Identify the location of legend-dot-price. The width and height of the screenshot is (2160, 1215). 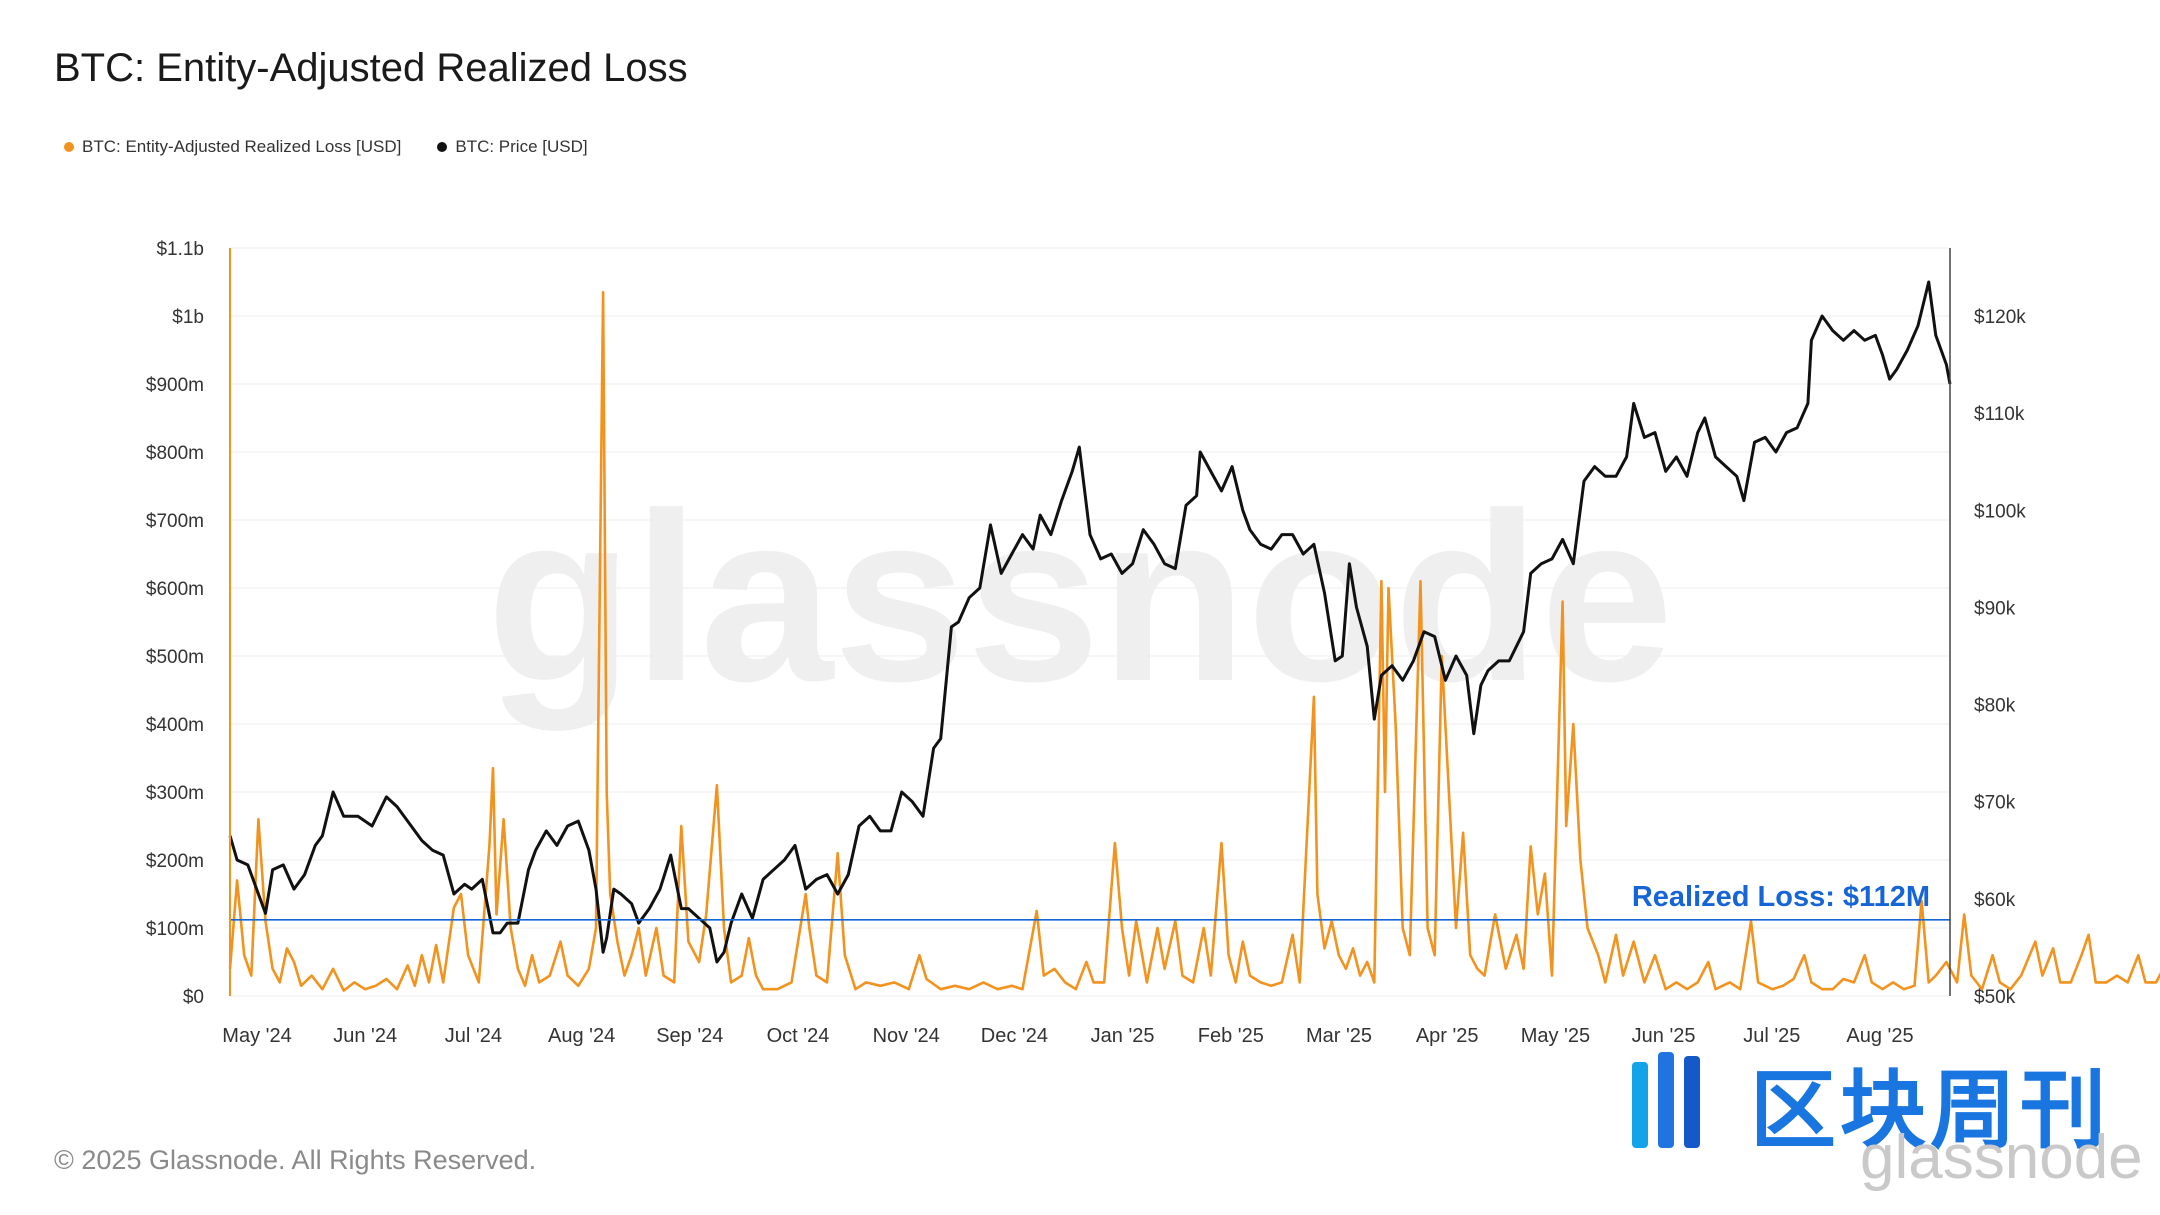
(442, 147).